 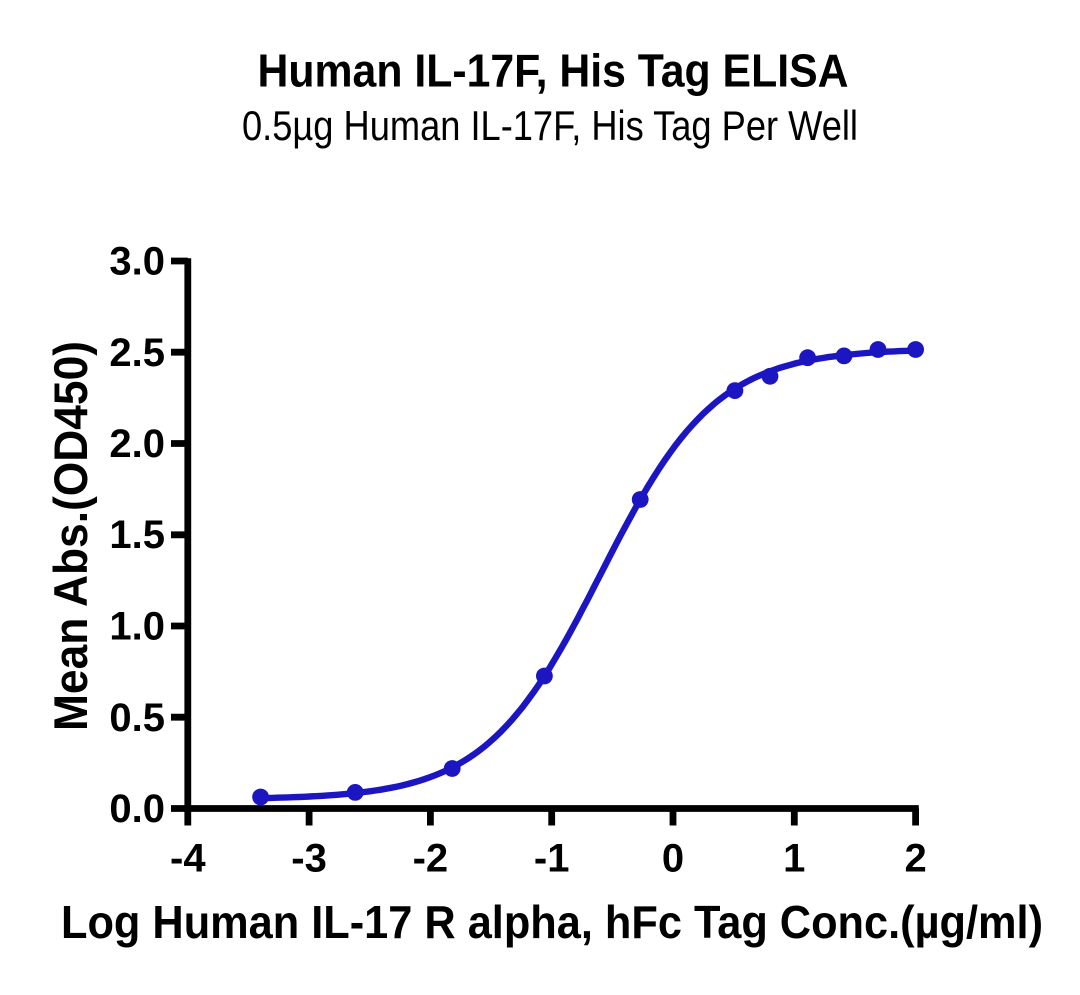 What do you see at coordinates (137, 718) in the screenshot?
I see `svg-text: 0.5` at bounding box center [137, 718].